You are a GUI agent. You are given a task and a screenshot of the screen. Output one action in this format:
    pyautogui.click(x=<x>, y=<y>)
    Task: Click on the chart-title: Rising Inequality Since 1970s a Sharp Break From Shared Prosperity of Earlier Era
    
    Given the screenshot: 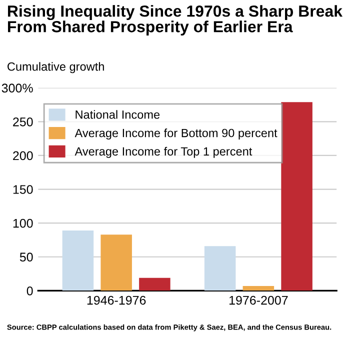 What is the action you would take?
    pyautogui.click(x=175, y=20)
    